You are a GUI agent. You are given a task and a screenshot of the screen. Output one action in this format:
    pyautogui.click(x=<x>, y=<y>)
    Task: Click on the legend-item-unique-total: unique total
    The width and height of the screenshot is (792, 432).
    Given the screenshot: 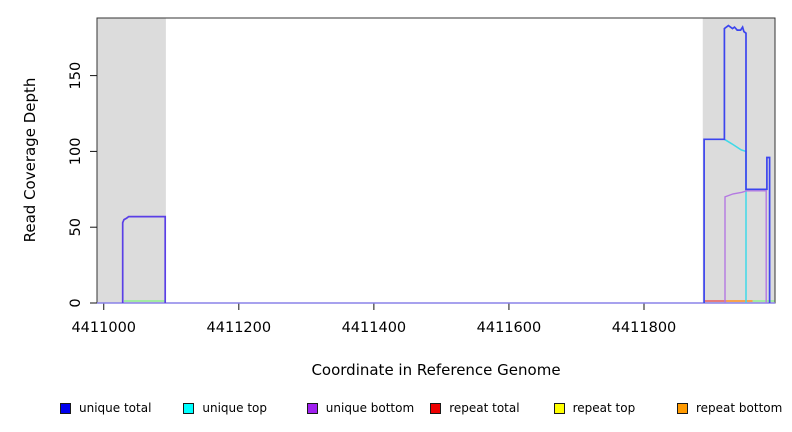 What is the action you would take?
    pyautogui.click(x=105, y=408)
    